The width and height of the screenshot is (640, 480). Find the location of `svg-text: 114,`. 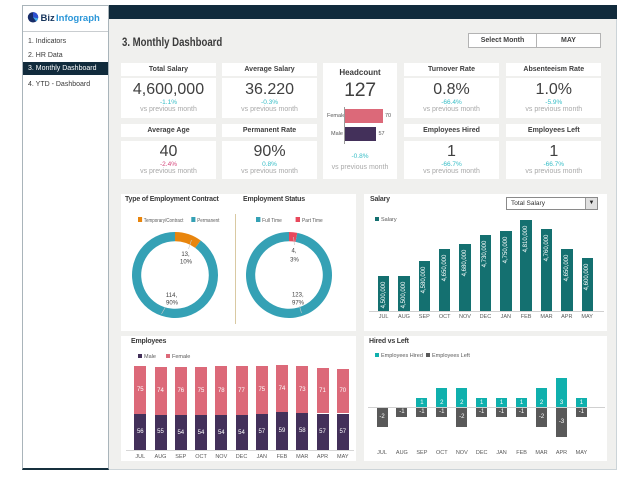

svg-text: 114, is located at coordinates (171, 296).